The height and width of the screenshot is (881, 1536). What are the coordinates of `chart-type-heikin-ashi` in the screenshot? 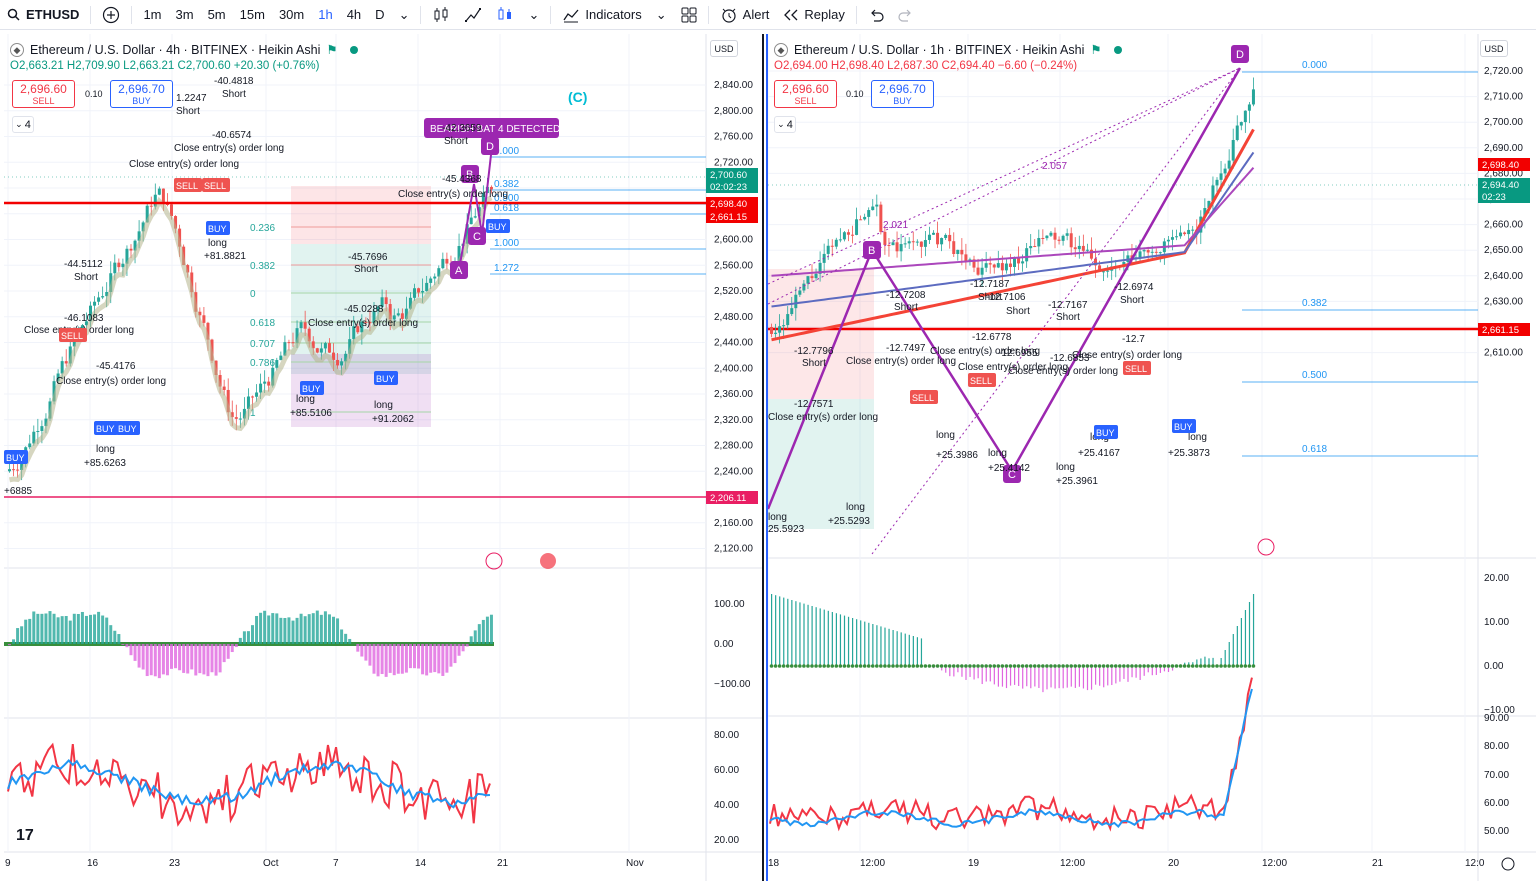 It's located at (505, 15).